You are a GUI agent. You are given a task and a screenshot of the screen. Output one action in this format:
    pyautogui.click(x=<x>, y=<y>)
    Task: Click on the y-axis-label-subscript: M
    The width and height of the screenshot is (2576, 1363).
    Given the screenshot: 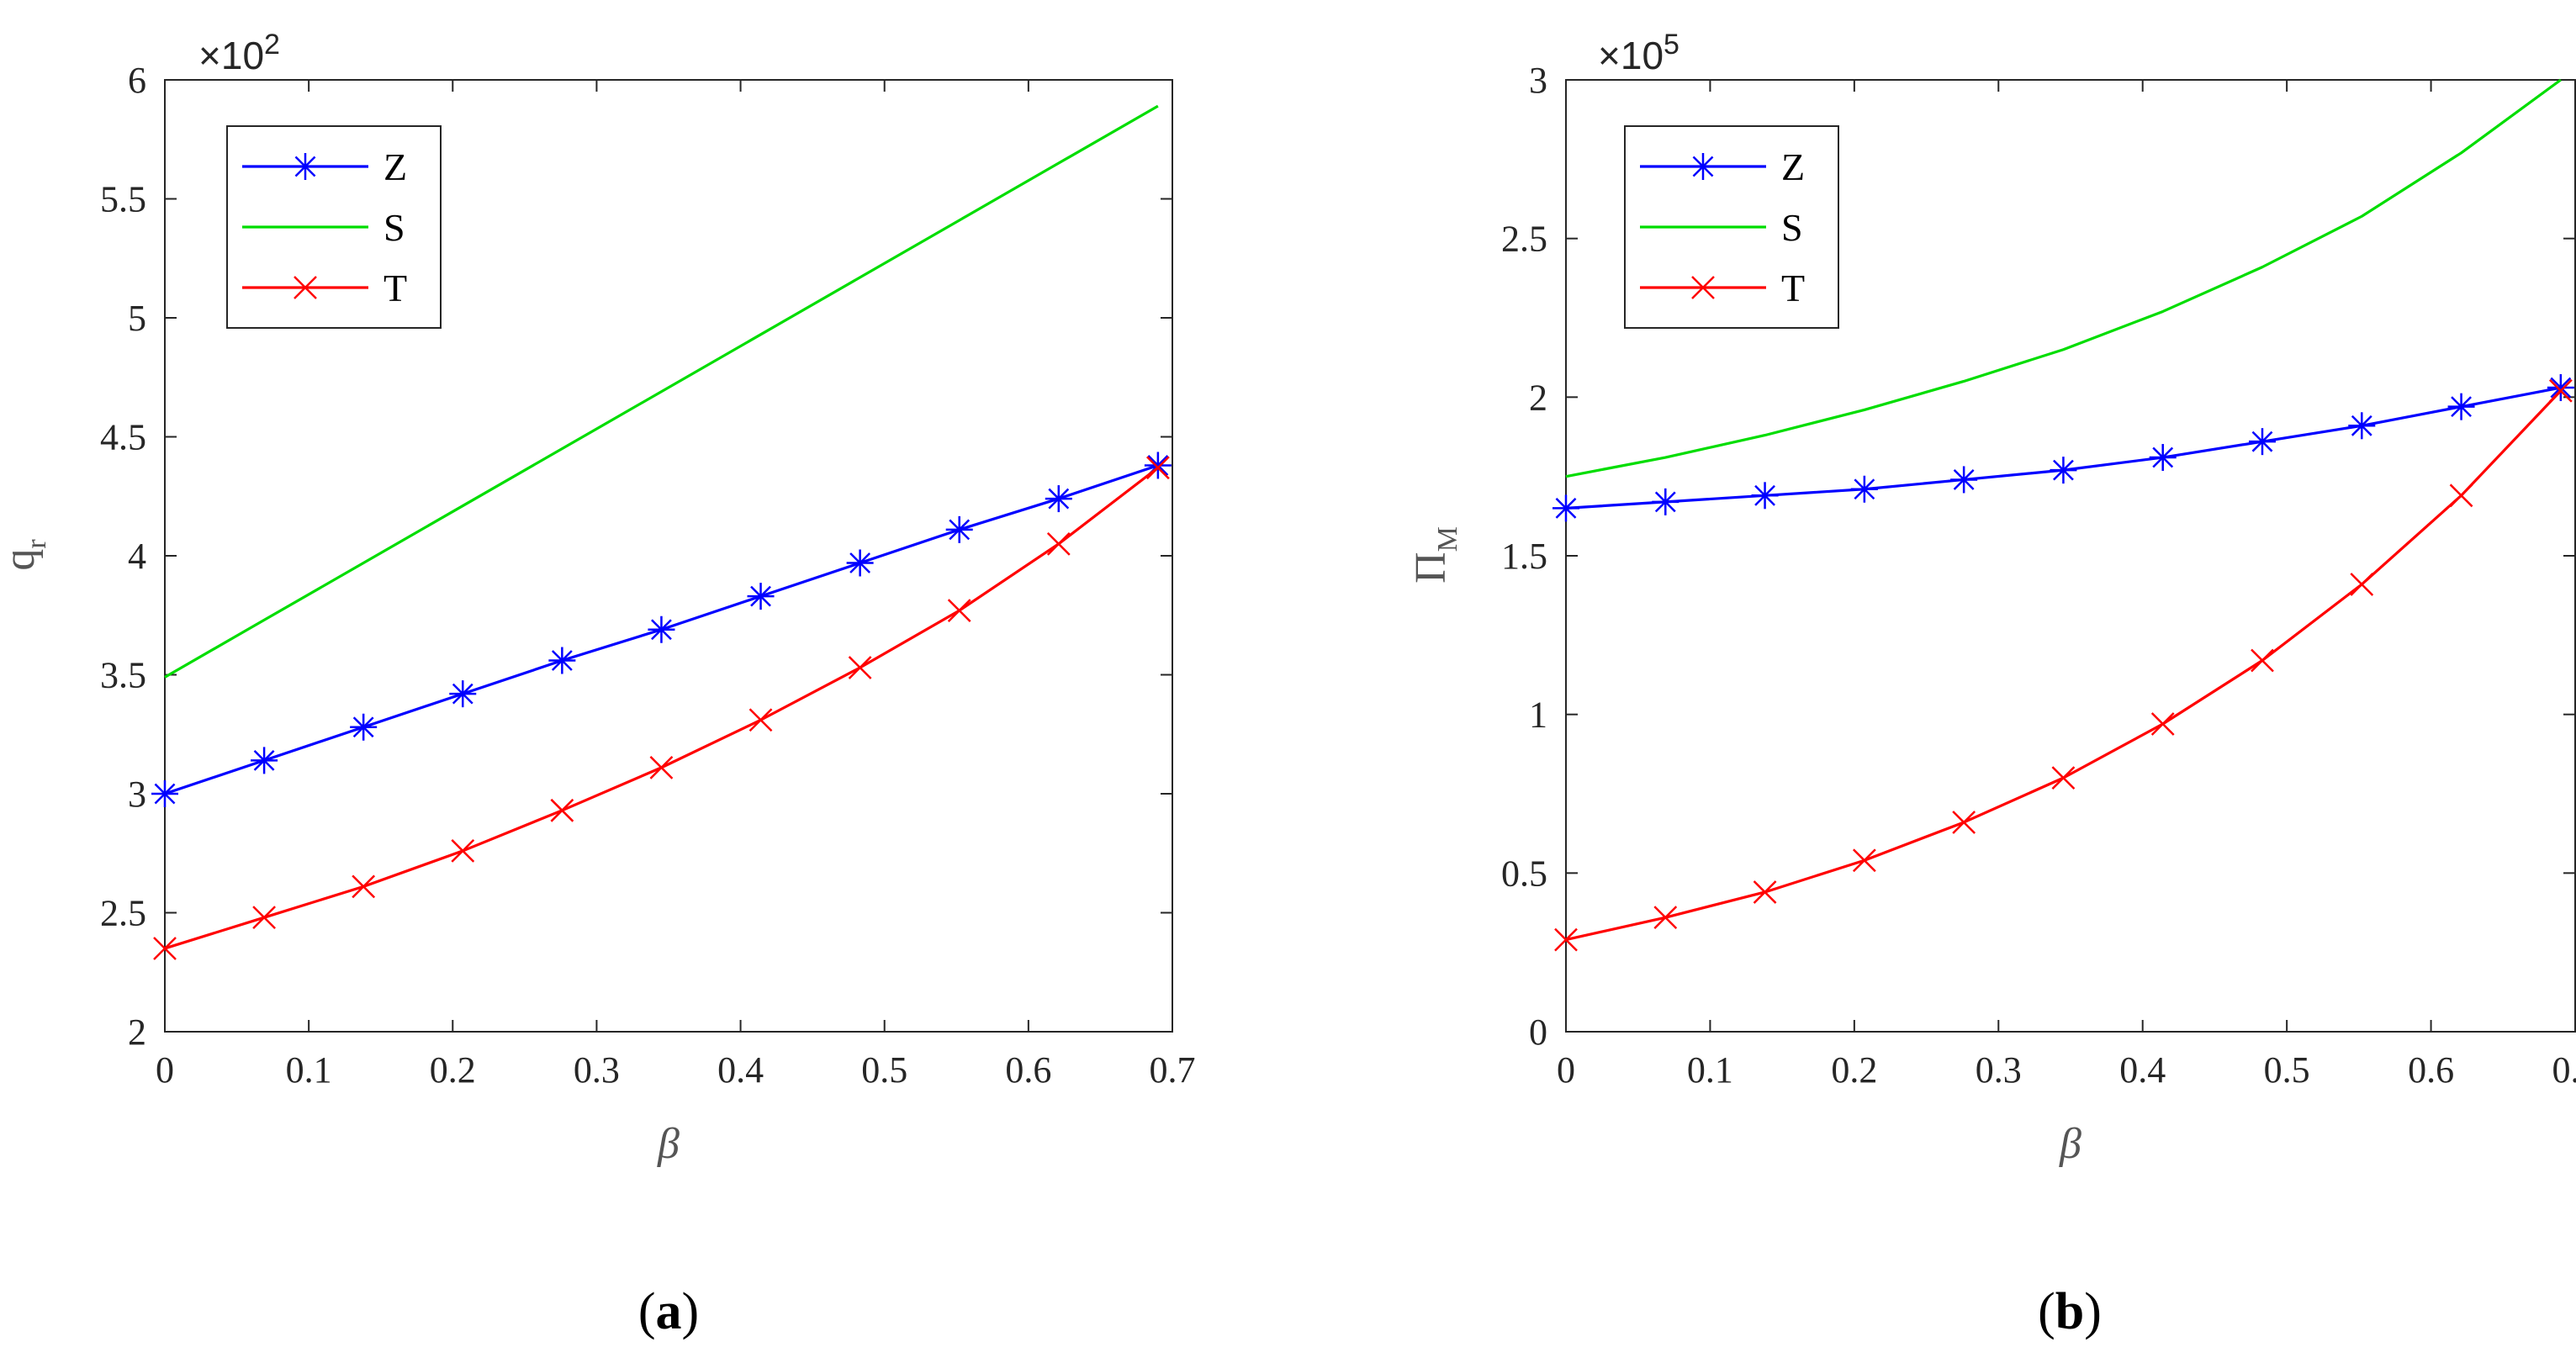 What is the action you would take?
    pyautogui.click(x=1447, y=539)
    